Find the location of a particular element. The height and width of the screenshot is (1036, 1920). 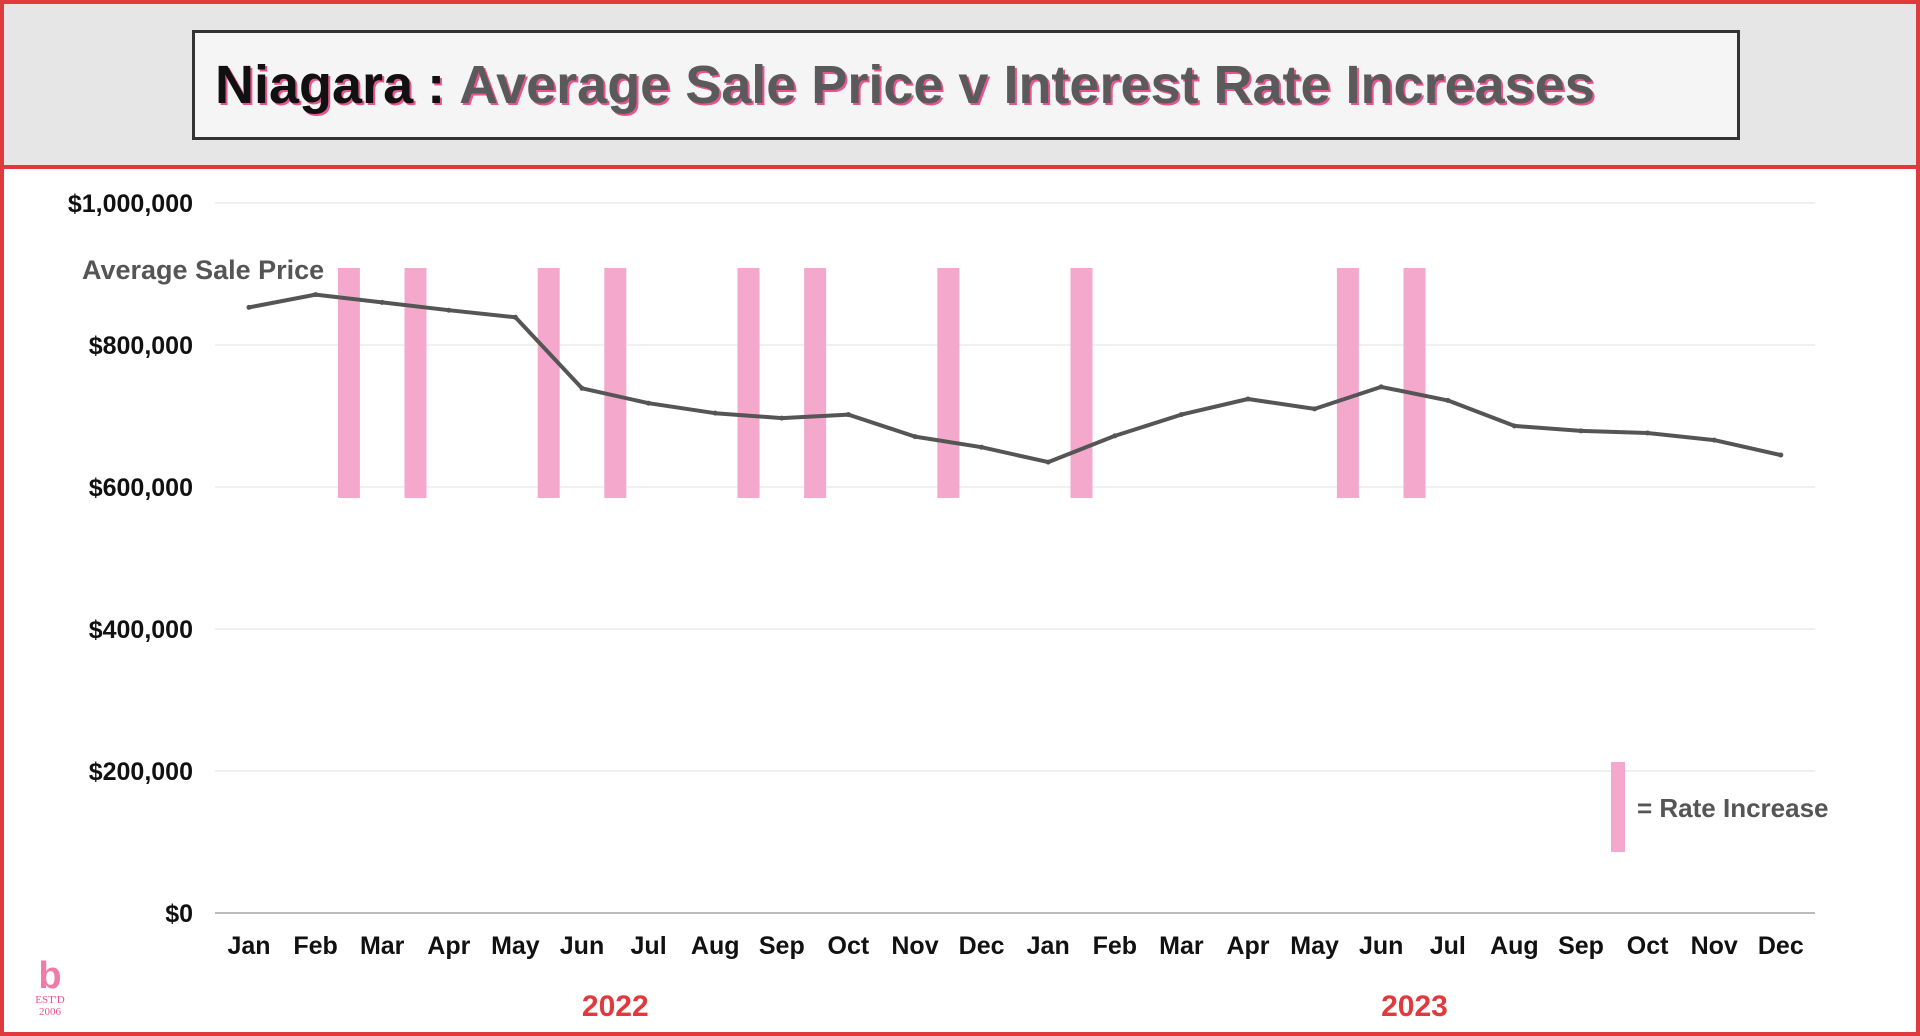

series-line is located at coordinates (1015, 378).